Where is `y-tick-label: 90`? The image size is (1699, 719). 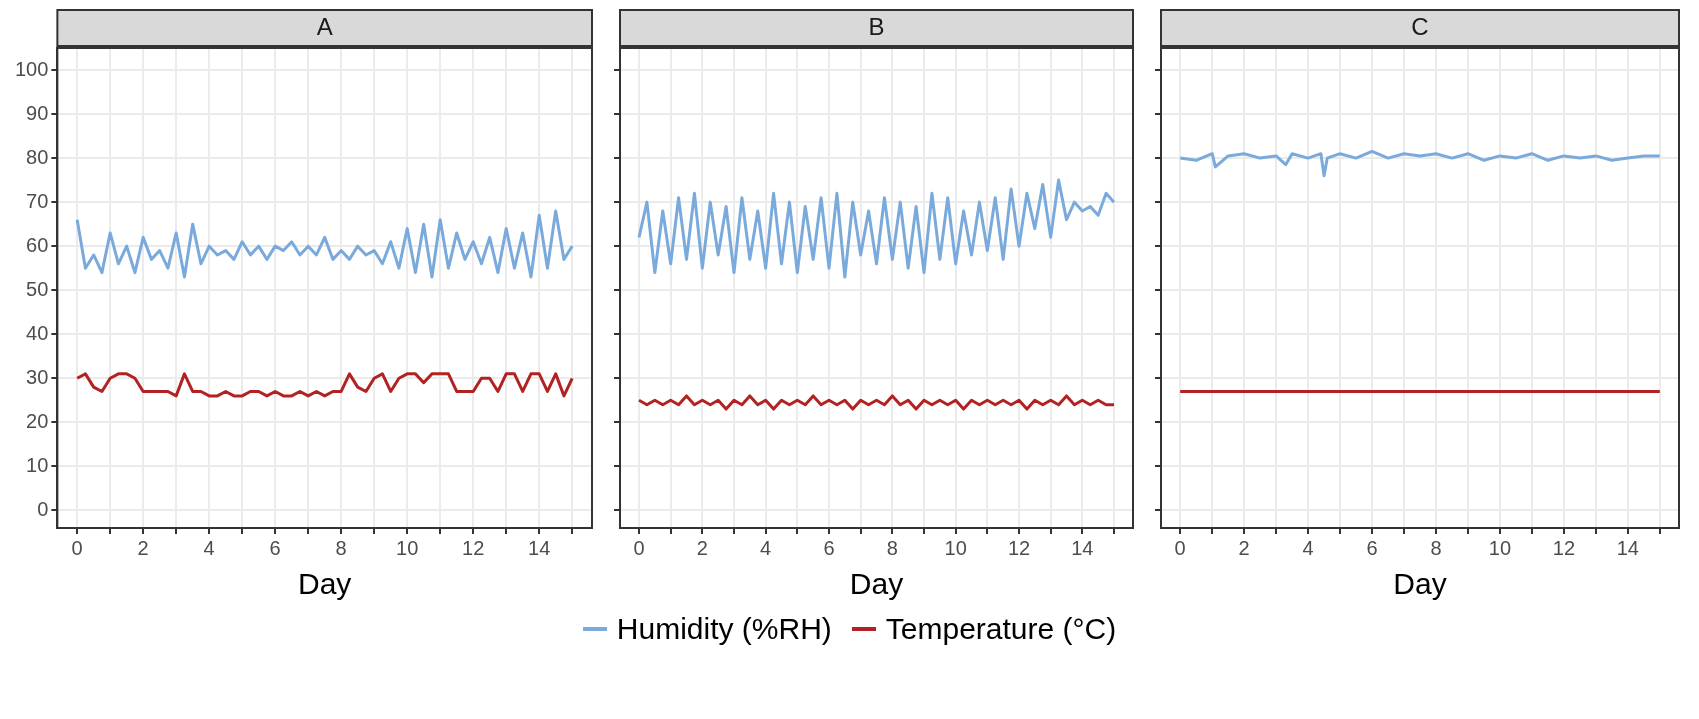 y-tick-label: 90 is located at coordinates (37, 112).